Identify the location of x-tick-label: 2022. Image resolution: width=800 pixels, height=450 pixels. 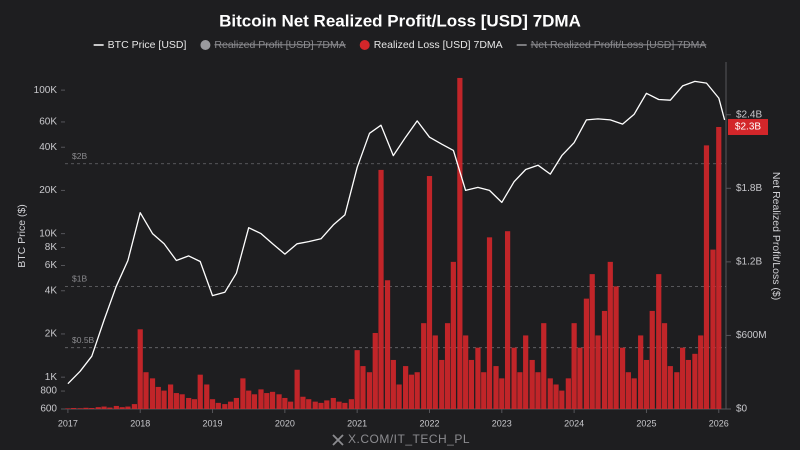
(429, 423).